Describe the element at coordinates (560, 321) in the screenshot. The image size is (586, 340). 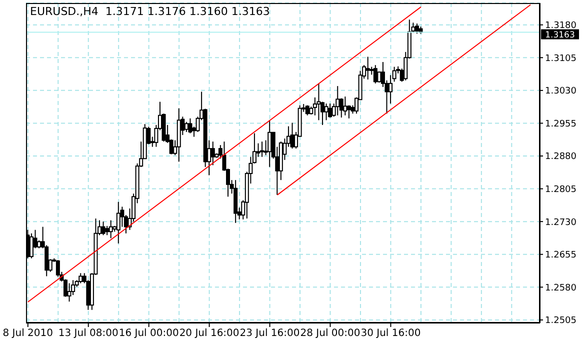
I see `y-tick-label: 1.2505` at that location.